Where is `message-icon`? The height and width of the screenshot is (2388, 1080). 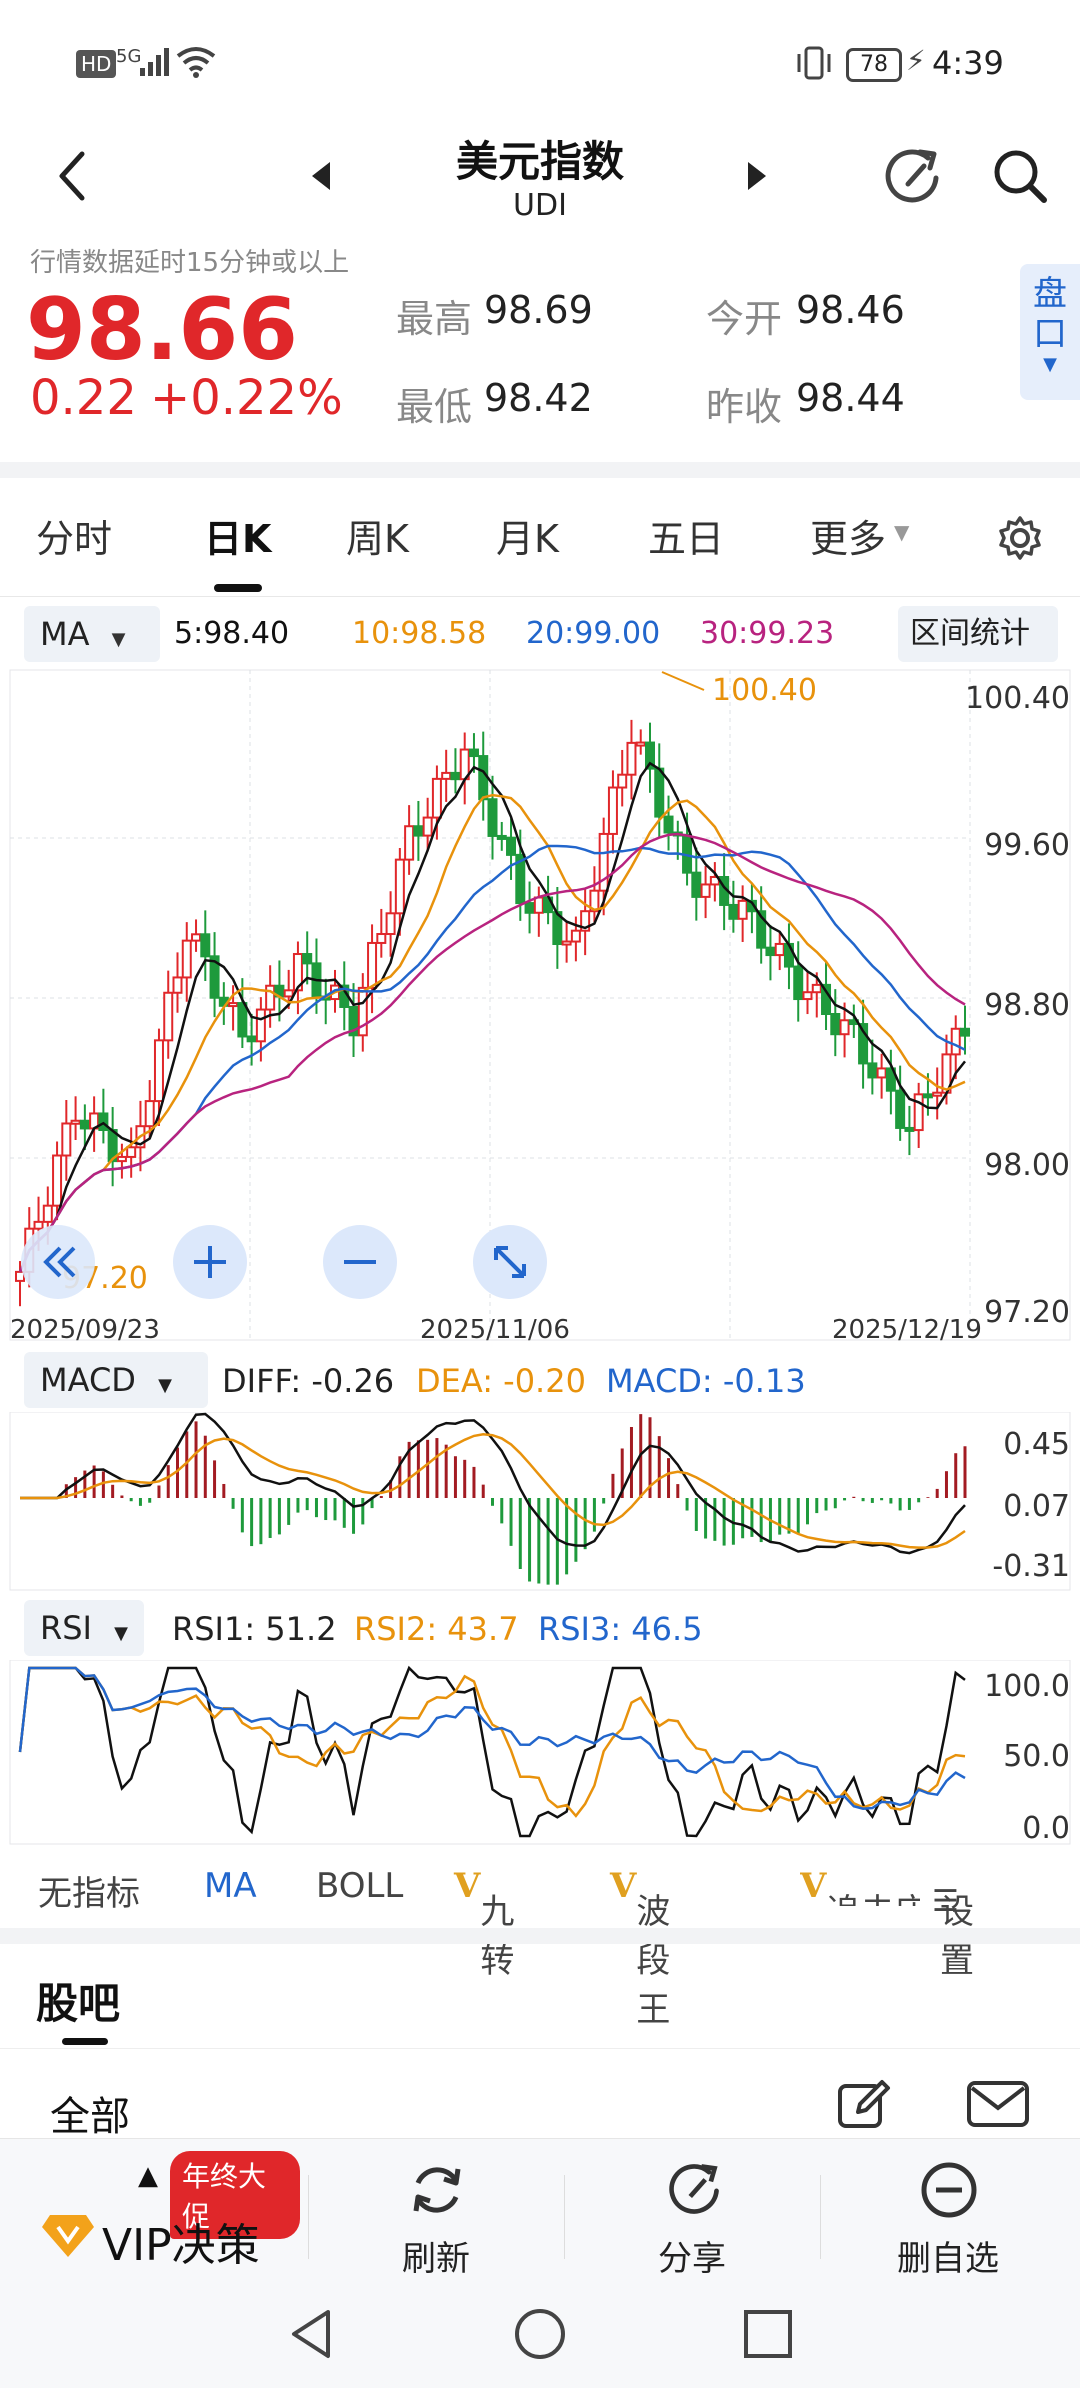 message-icon is located at coordinates (998, 2104).